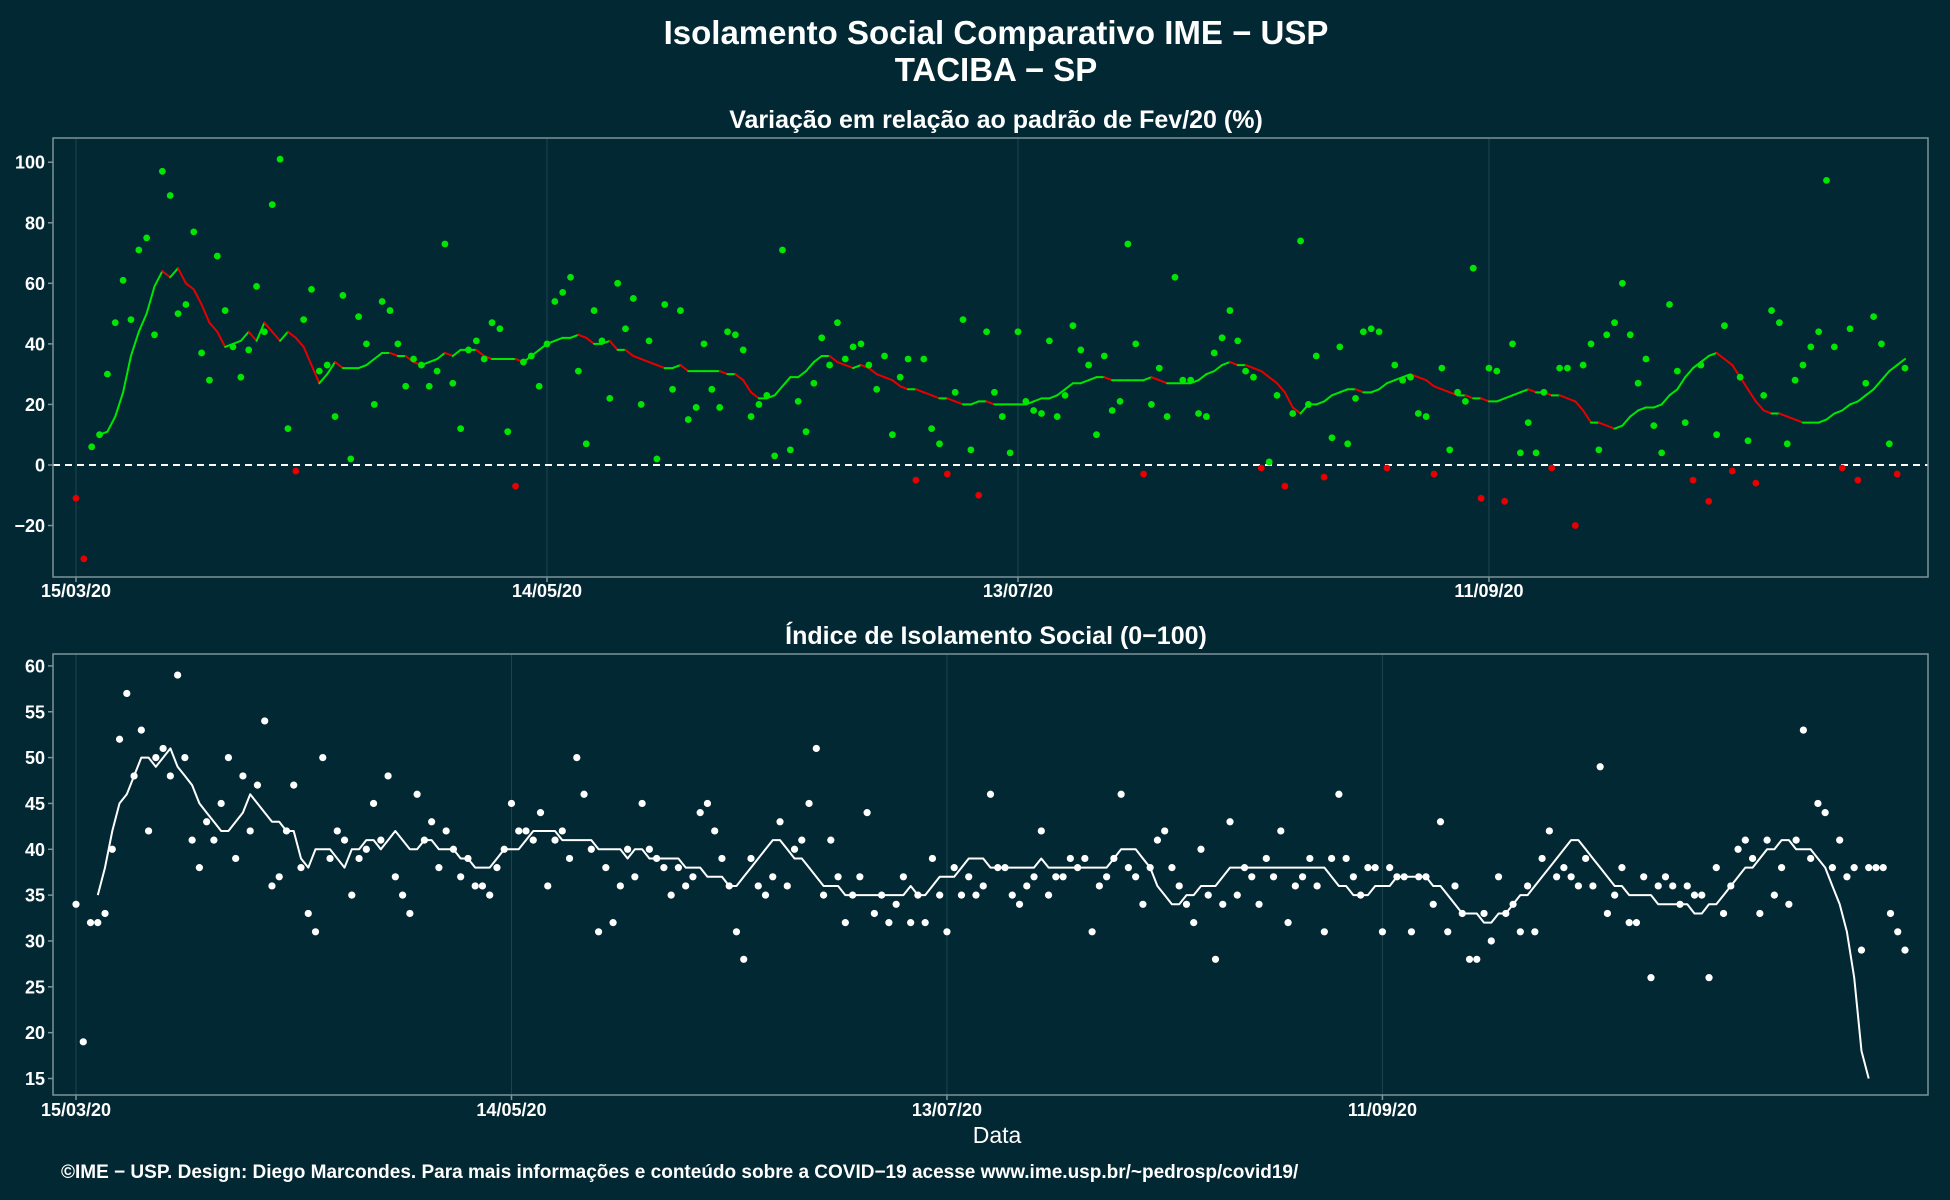 Image resolution: width=1950 pixels, height=1200 pixels. What do you see at coordinates (30, 163) in the screenshot?
I see `y-tick-label: 100` at bounding box center [30, 163].